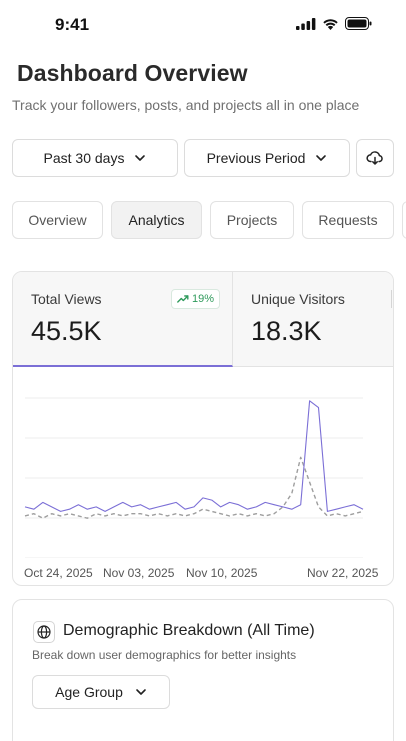  Describe the element at coordinates (139, 573) in the screenshot. I see `x-tick-label: Nov 03, 2025` at that location.